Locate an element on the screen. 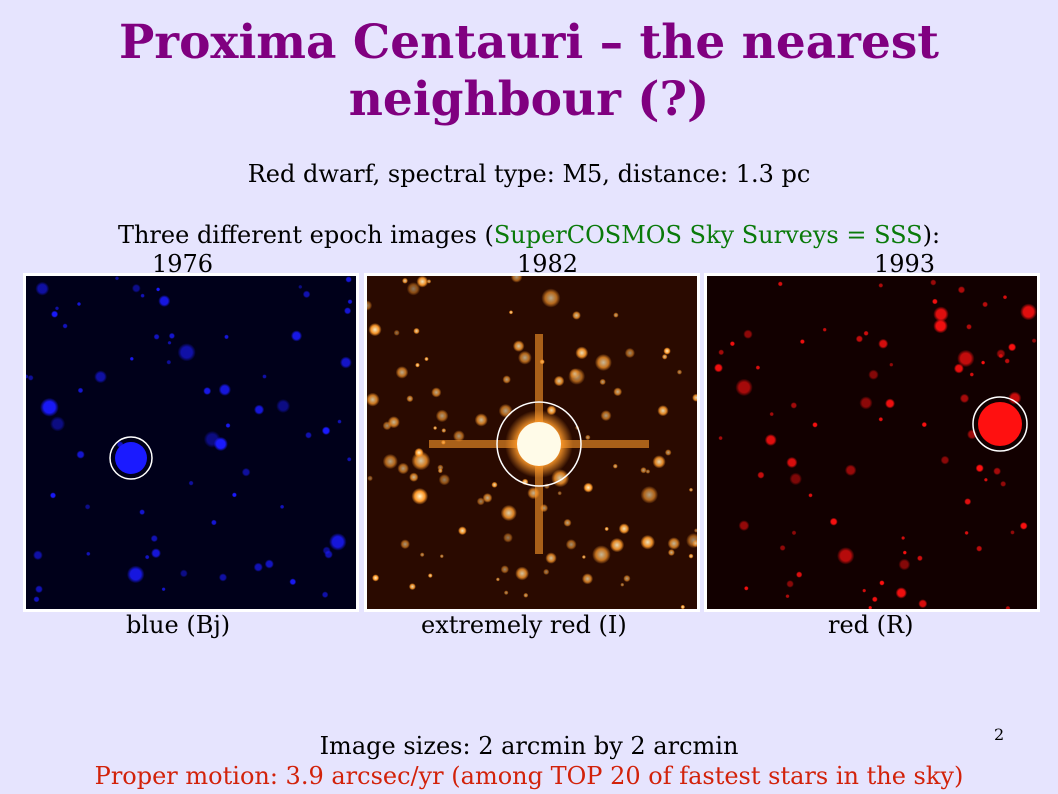  epoch-suffix: ): is located at coordinates (931, 235).